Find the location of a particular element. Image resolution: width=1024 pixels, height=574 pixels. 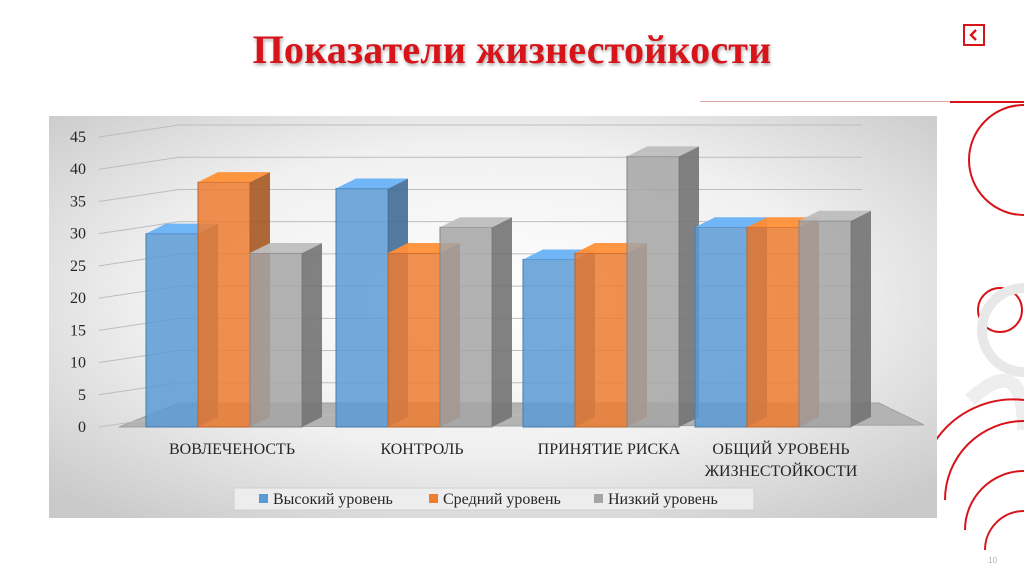

y-tick-label: 20 is located at coordinates (78, 298).